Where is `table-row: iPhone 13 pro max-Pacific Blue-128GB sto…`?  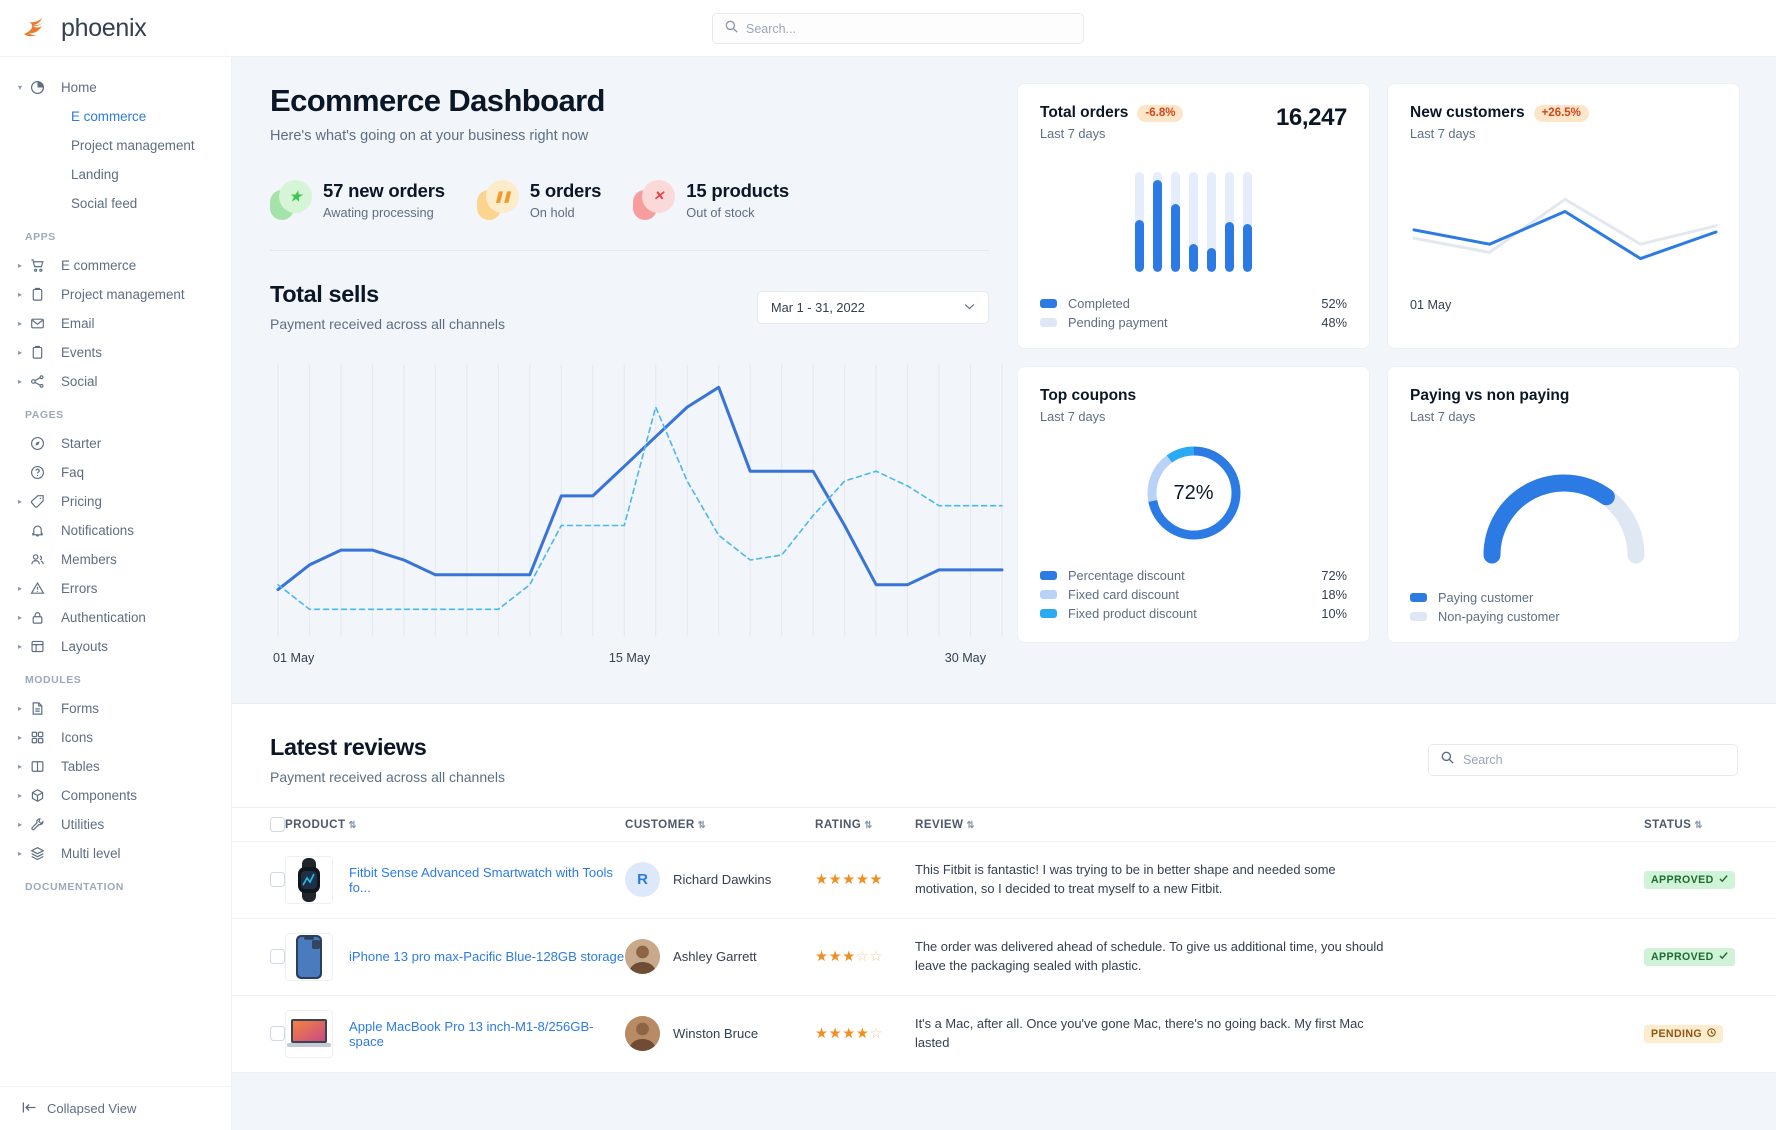 table-row: iPhone 13 pro max-Pacific Blue-128GB sto… is located at coordinates (1004, 957).